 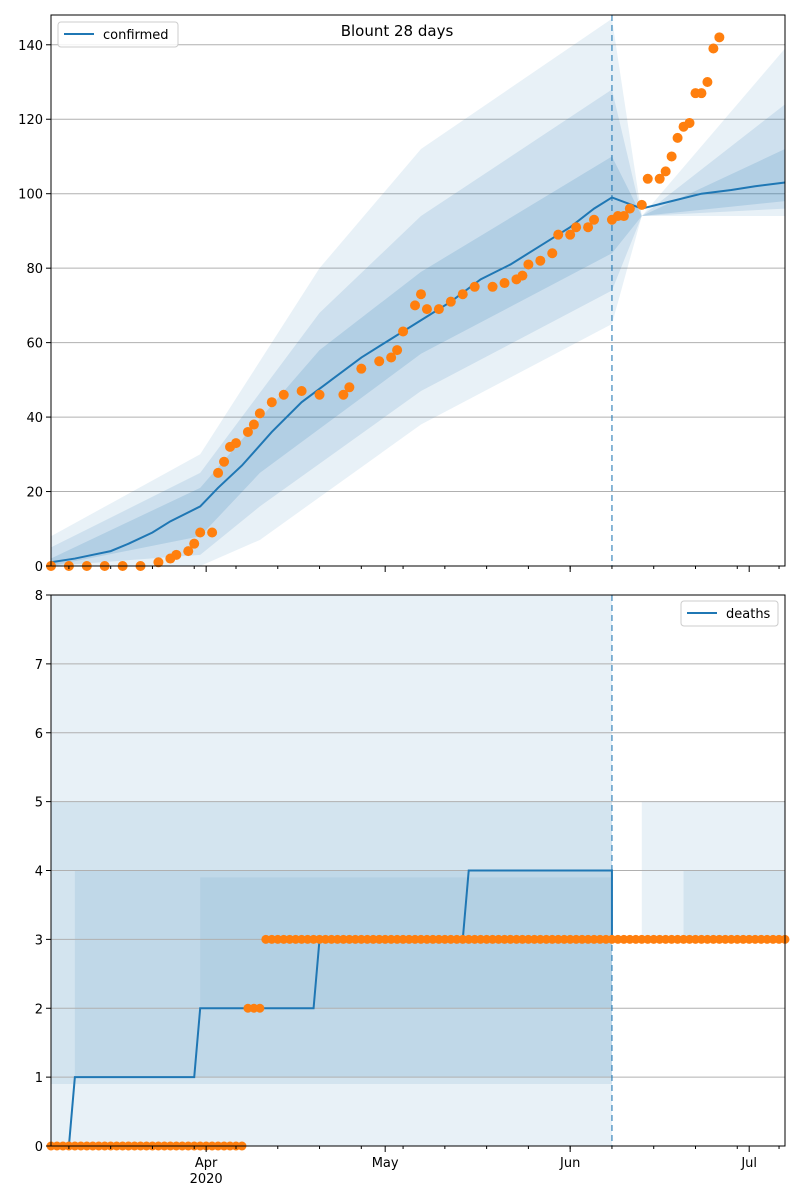 What do you see at coordinates (30, 46) in the screenshot?
I see `y-tick-label: 140` at bounding box center [30, 46].